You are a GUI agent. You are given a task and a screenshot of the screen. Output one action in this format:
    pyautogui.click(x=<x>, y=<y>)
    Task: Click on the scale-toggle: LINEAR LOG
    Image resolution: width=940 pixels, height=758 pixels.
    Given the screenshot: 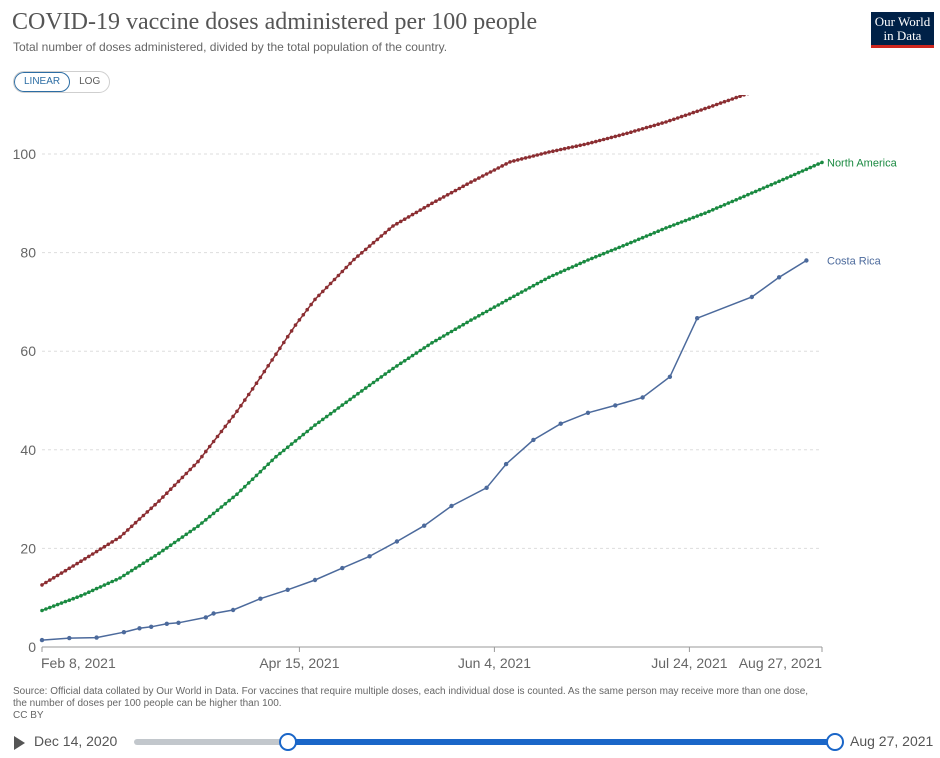 What is the action you would take?
    pyautogui.click(x=62, y=82)
    